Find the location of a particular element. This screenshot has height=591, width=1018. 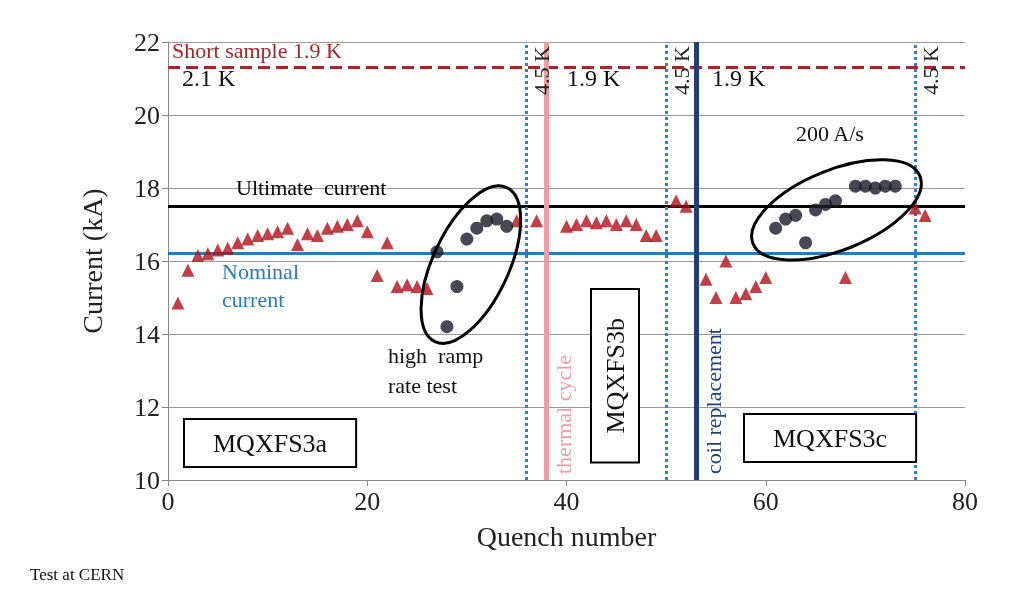

y-tick-label: 12 is located at coordinates (147, 407).